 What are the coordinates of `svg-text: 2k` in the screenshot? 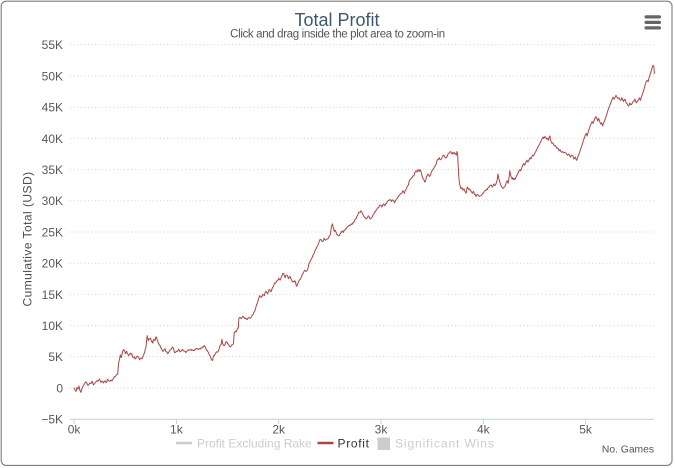 It's located at (279, 430).